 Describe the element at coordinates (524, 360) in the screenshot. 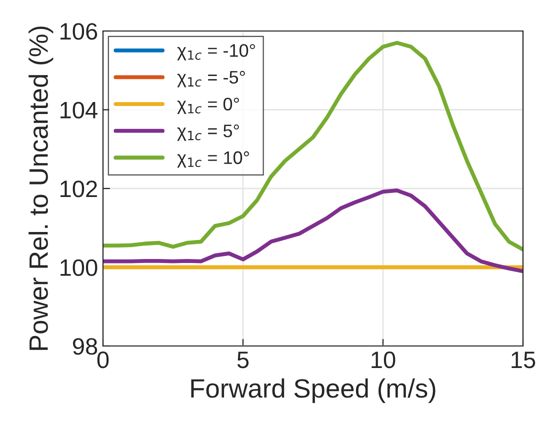

I see `x-tick-label: 15` at that location.